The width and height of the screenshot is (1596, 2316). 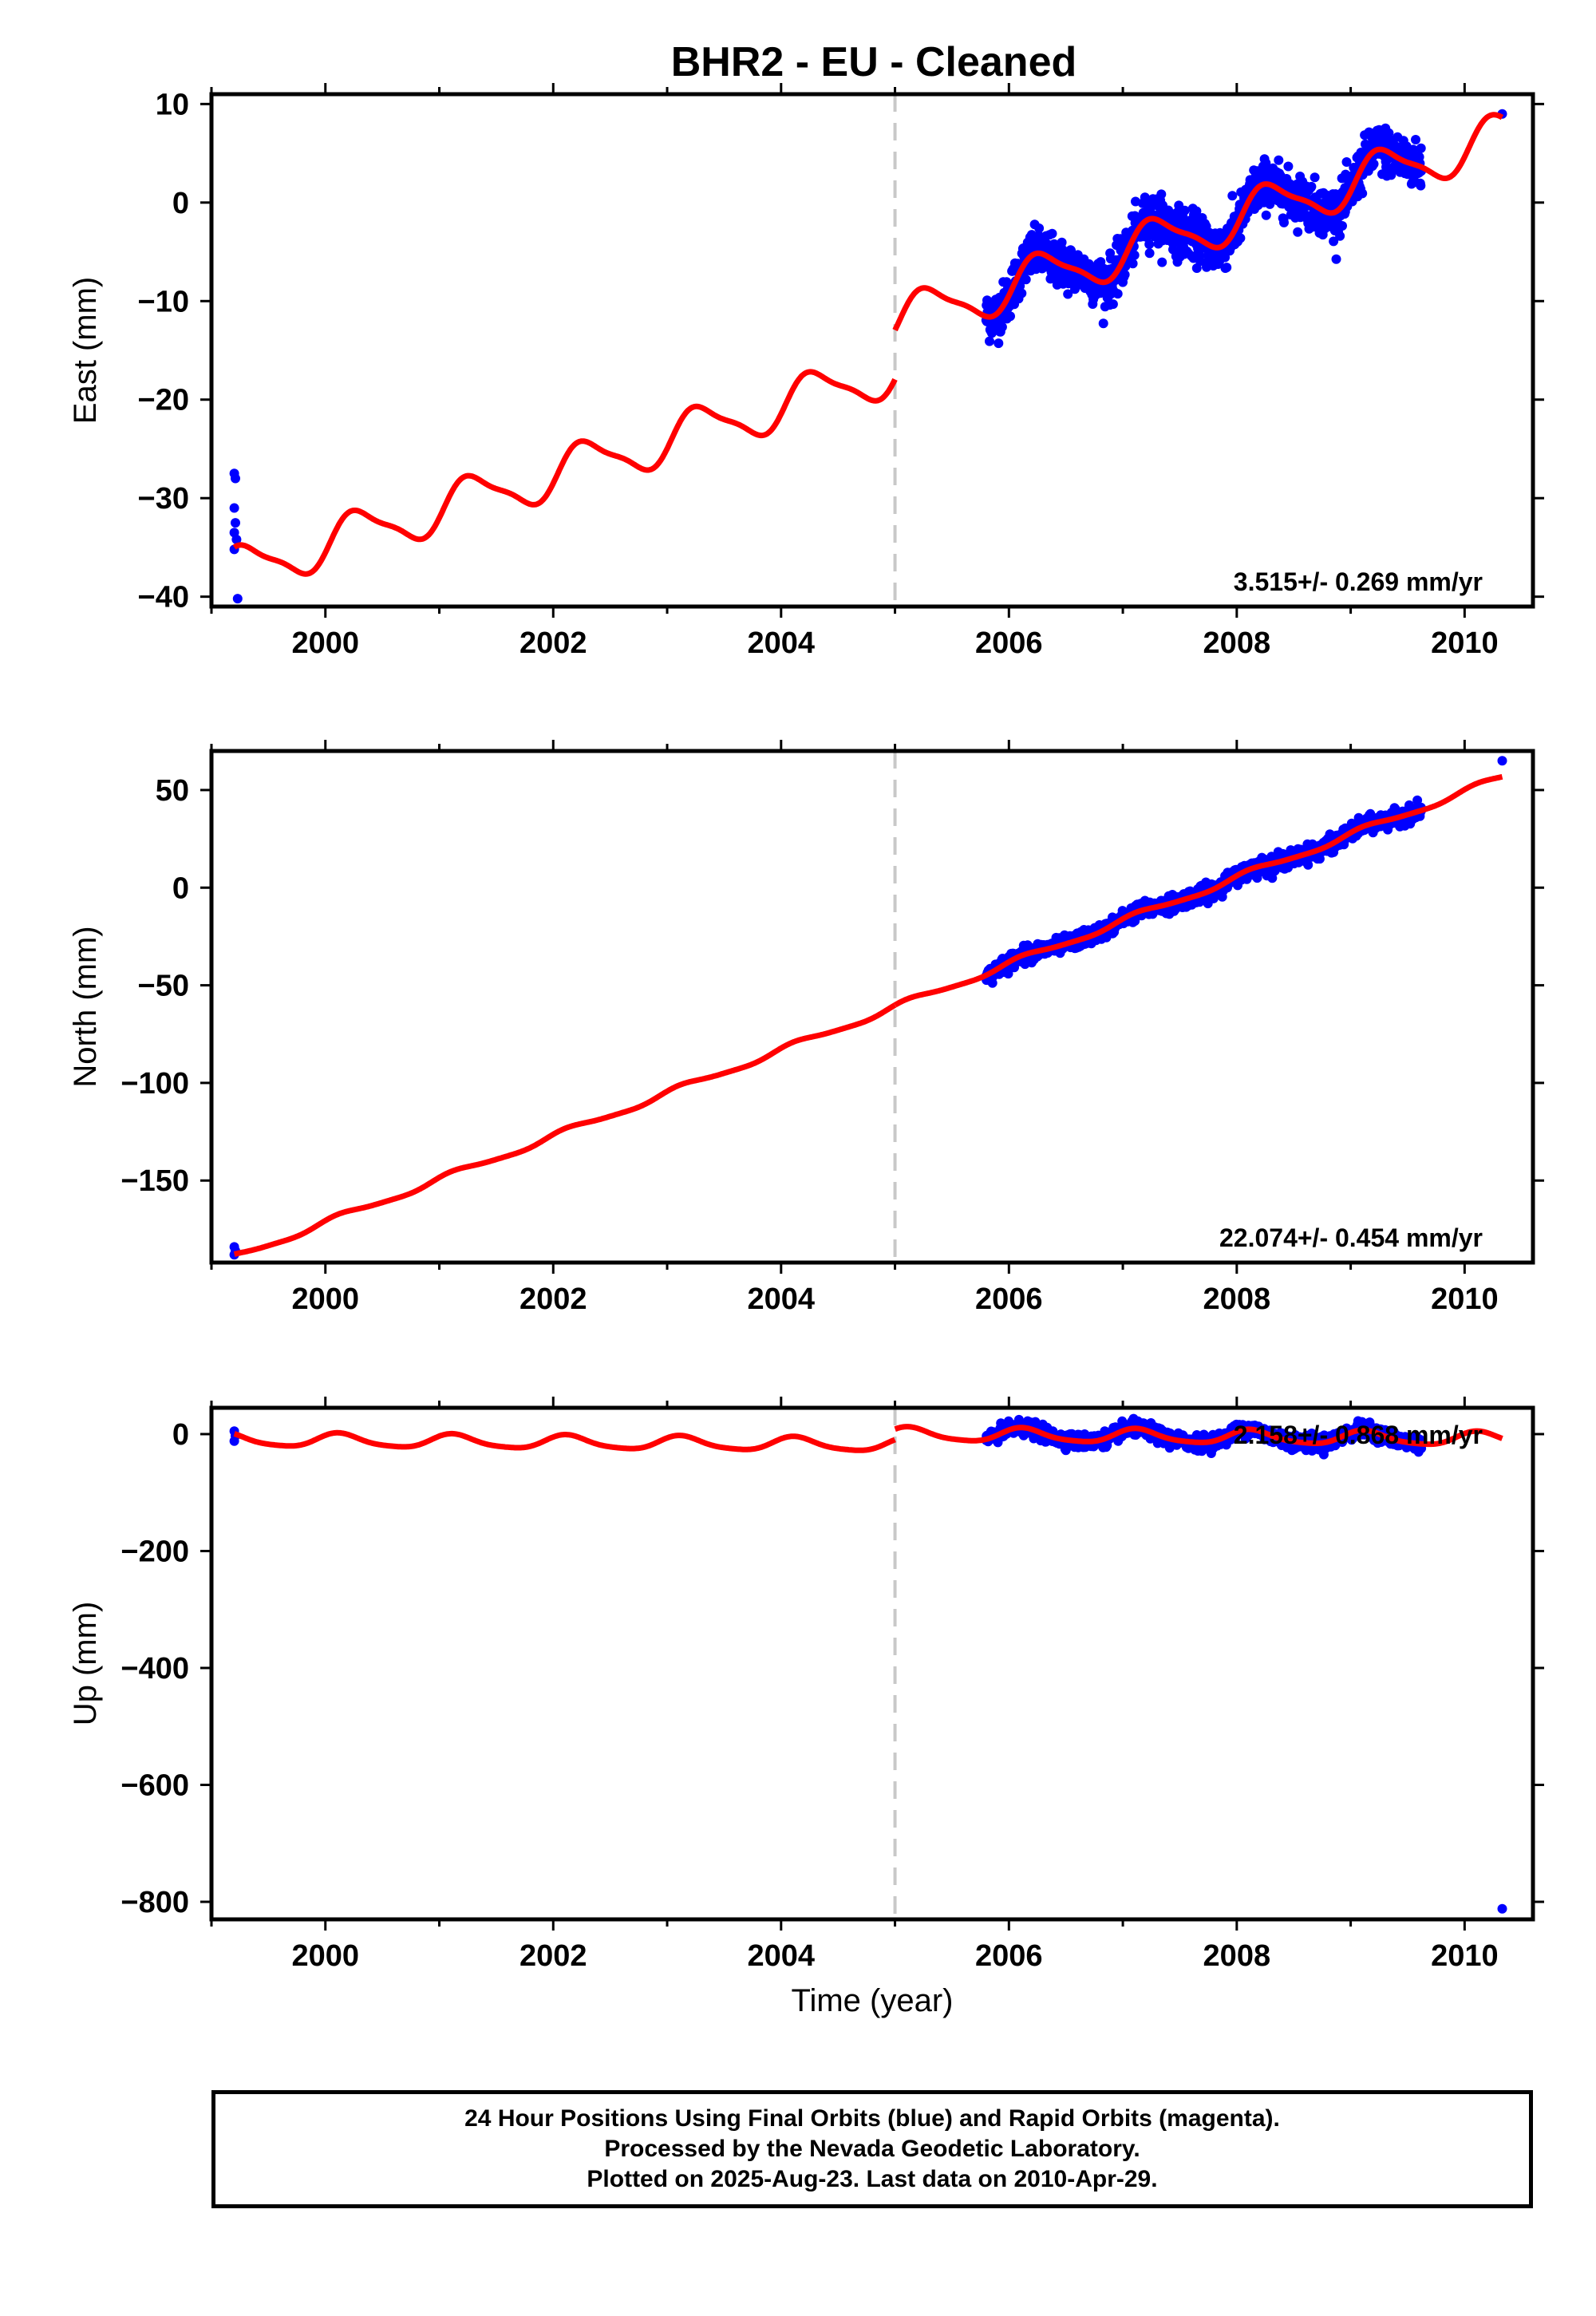 I want to click on chart-title: BHR2 - EU - Cleaned, so click(x=874, y=62).